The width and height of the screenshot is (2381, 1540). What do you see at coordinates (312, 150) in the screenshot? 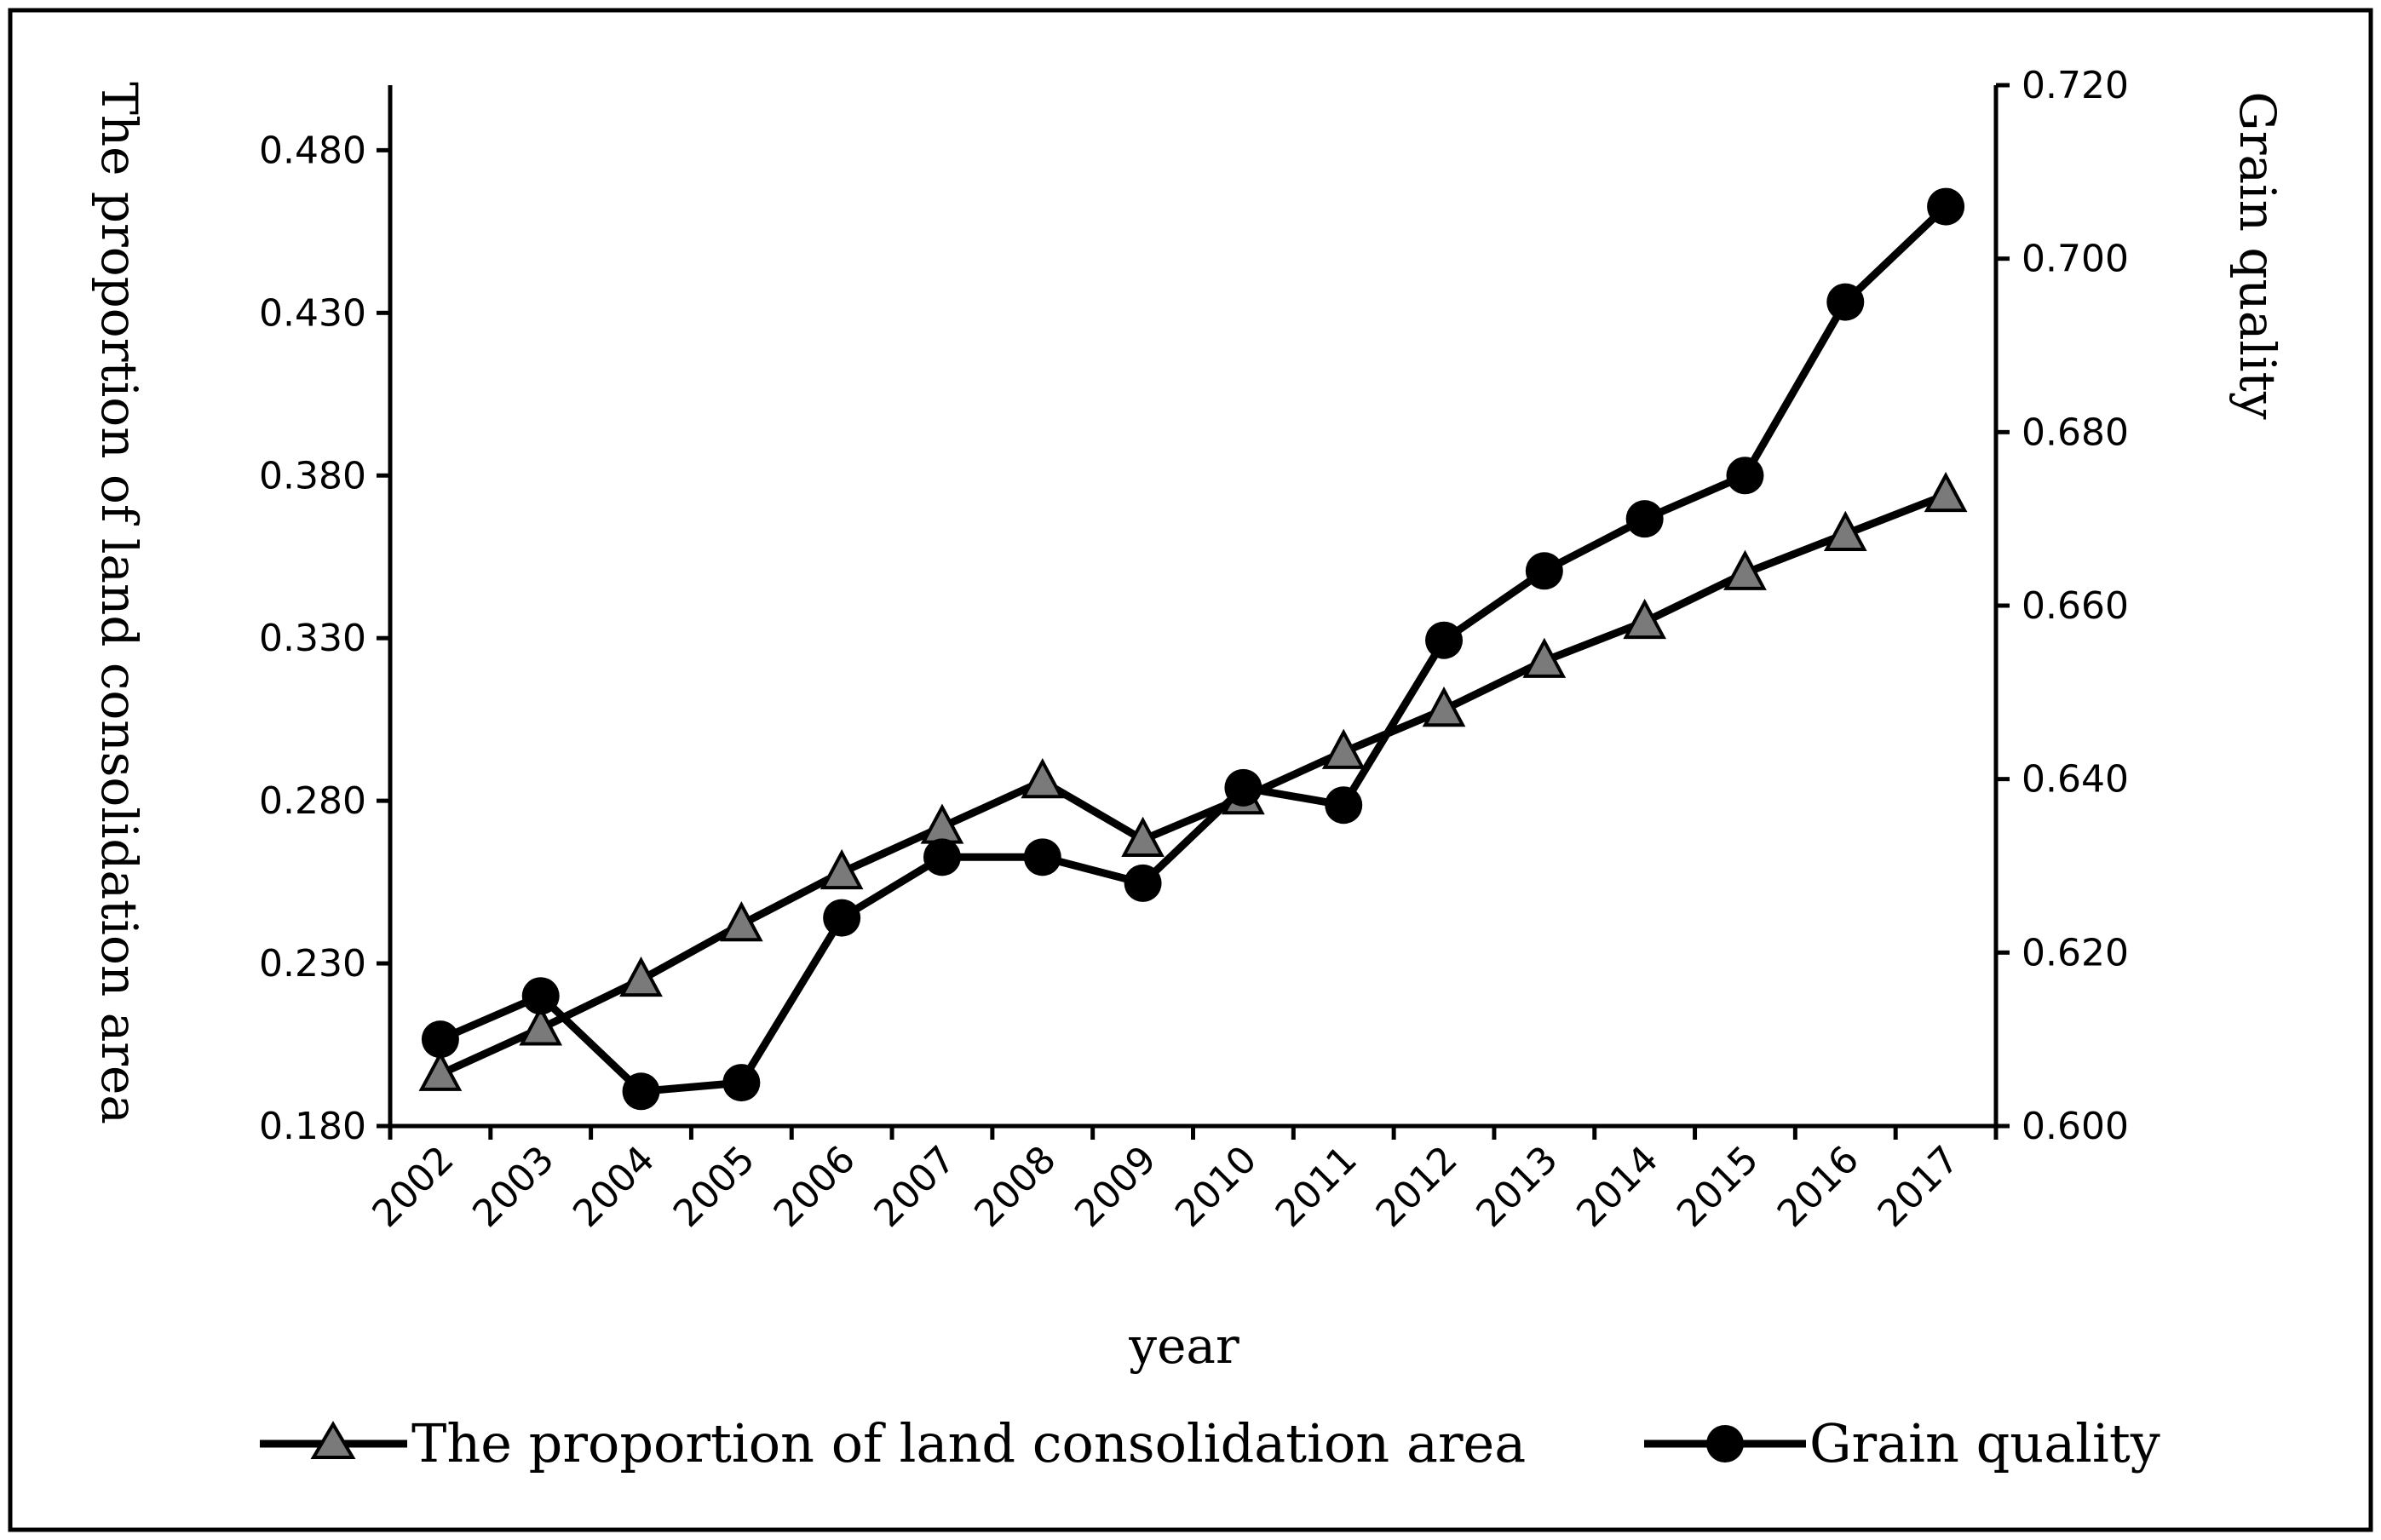
I see `left-tick-label: 0.480` at bounding box center [312, 150].